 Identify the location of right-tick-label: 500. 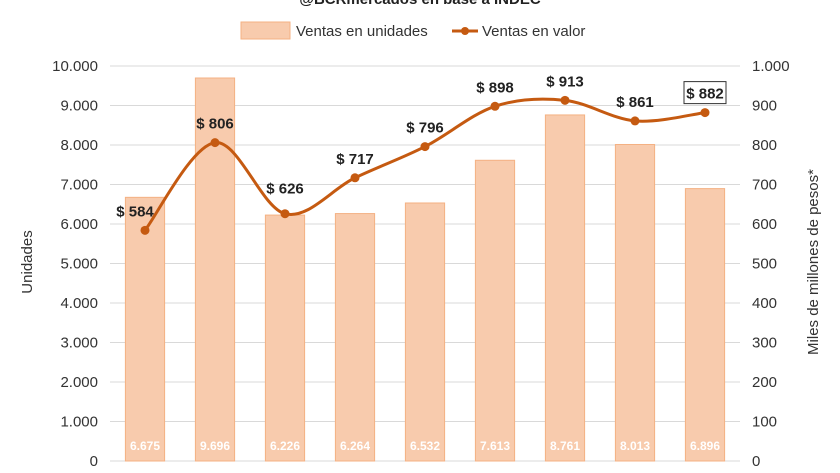
(764, 264).